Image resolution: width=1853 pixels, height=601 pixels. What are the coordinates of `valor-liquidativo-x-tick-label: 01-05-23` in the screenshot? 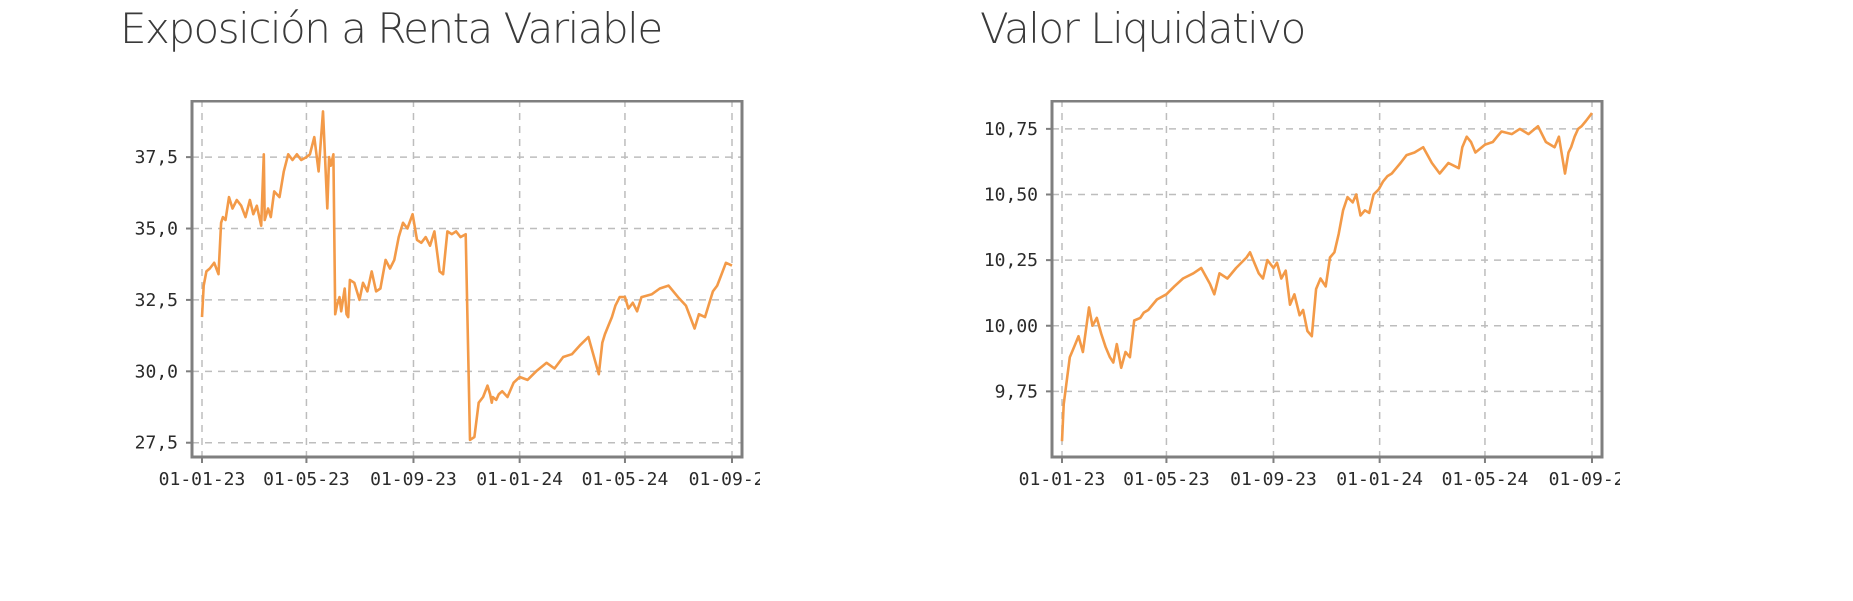 It's located at (1166, 479).